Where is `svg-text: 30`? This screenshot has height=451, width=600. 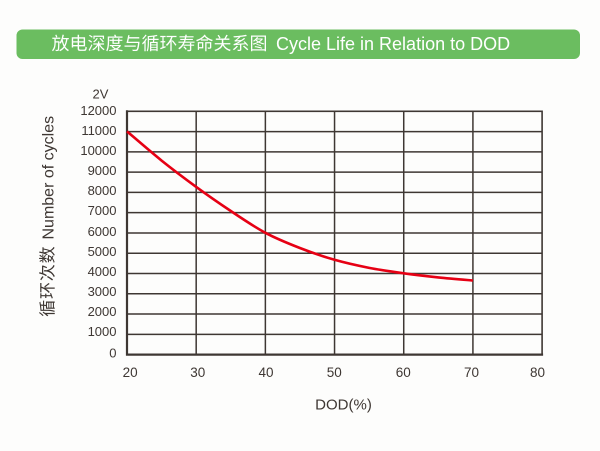 svg-text: 30 is located at coordinates (197, 372).